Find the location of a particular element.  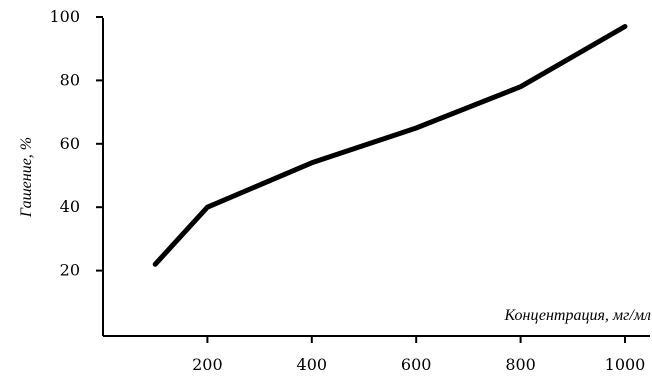

x-axis-ticks: 200 400 600 800 1000 is located at coordinates (418, 355).